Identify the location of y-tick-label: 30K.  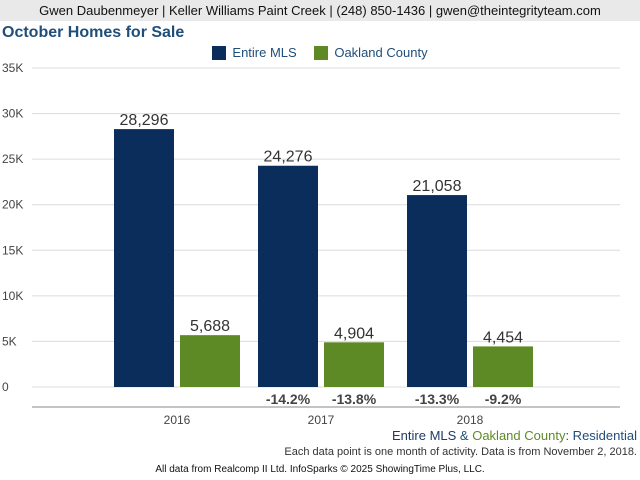
(12, 114).